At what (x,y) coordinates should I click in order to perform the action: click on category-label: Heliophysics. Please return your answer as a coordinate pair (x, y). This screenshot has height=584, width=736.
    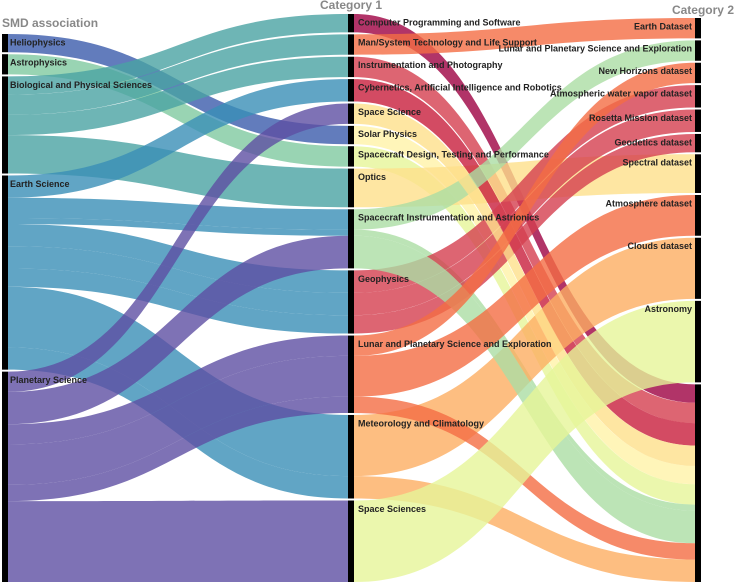
    Looking at the image, I should click on (38, 42).